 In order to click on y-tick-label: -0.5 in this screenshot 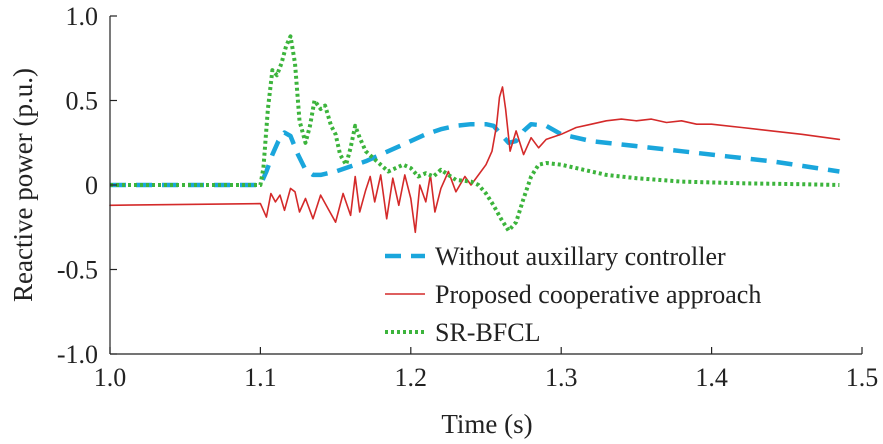, I will do `click(77, 270)`.